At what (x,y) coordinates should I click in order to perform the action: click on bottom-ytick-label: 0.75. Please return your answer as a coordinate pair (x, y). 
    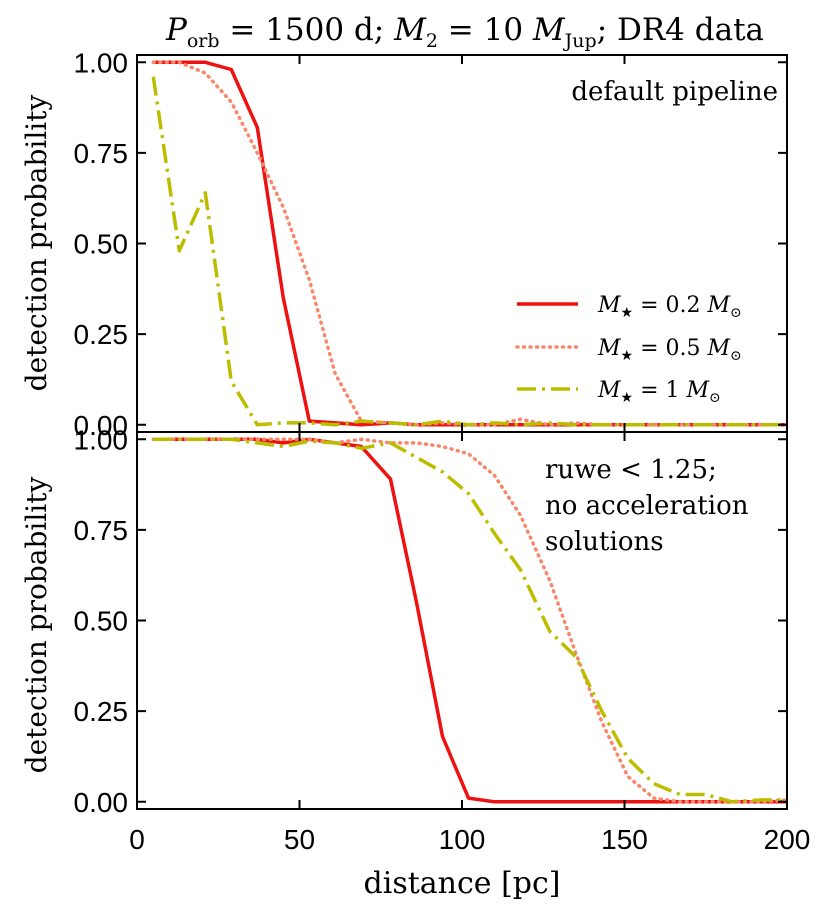
    Looking at the image, I should click on (101, 530).